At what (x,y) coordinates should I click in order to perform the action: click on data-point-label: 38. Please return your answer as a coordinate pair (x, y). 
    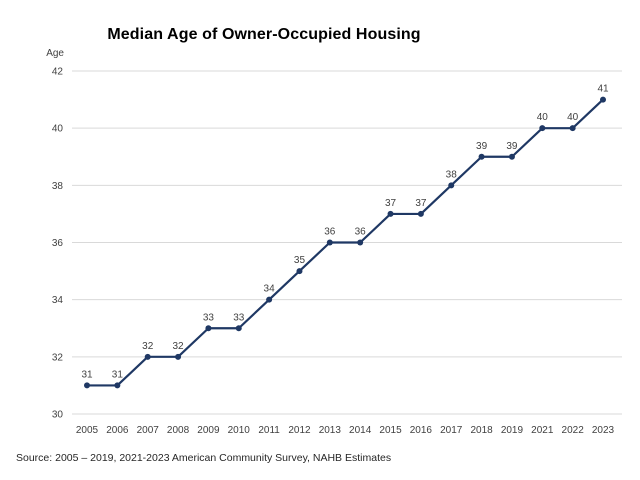
    Looking at the image, I should click on (452, 174).